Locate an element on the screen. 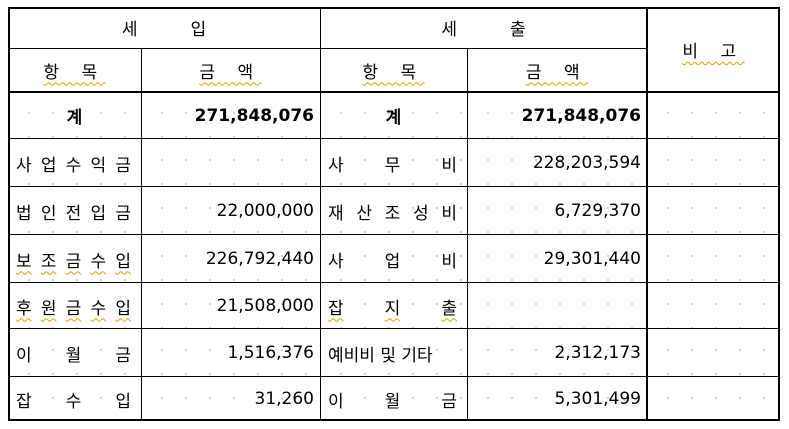  expense-header: 세 출 is located at coordinates (483, 27).